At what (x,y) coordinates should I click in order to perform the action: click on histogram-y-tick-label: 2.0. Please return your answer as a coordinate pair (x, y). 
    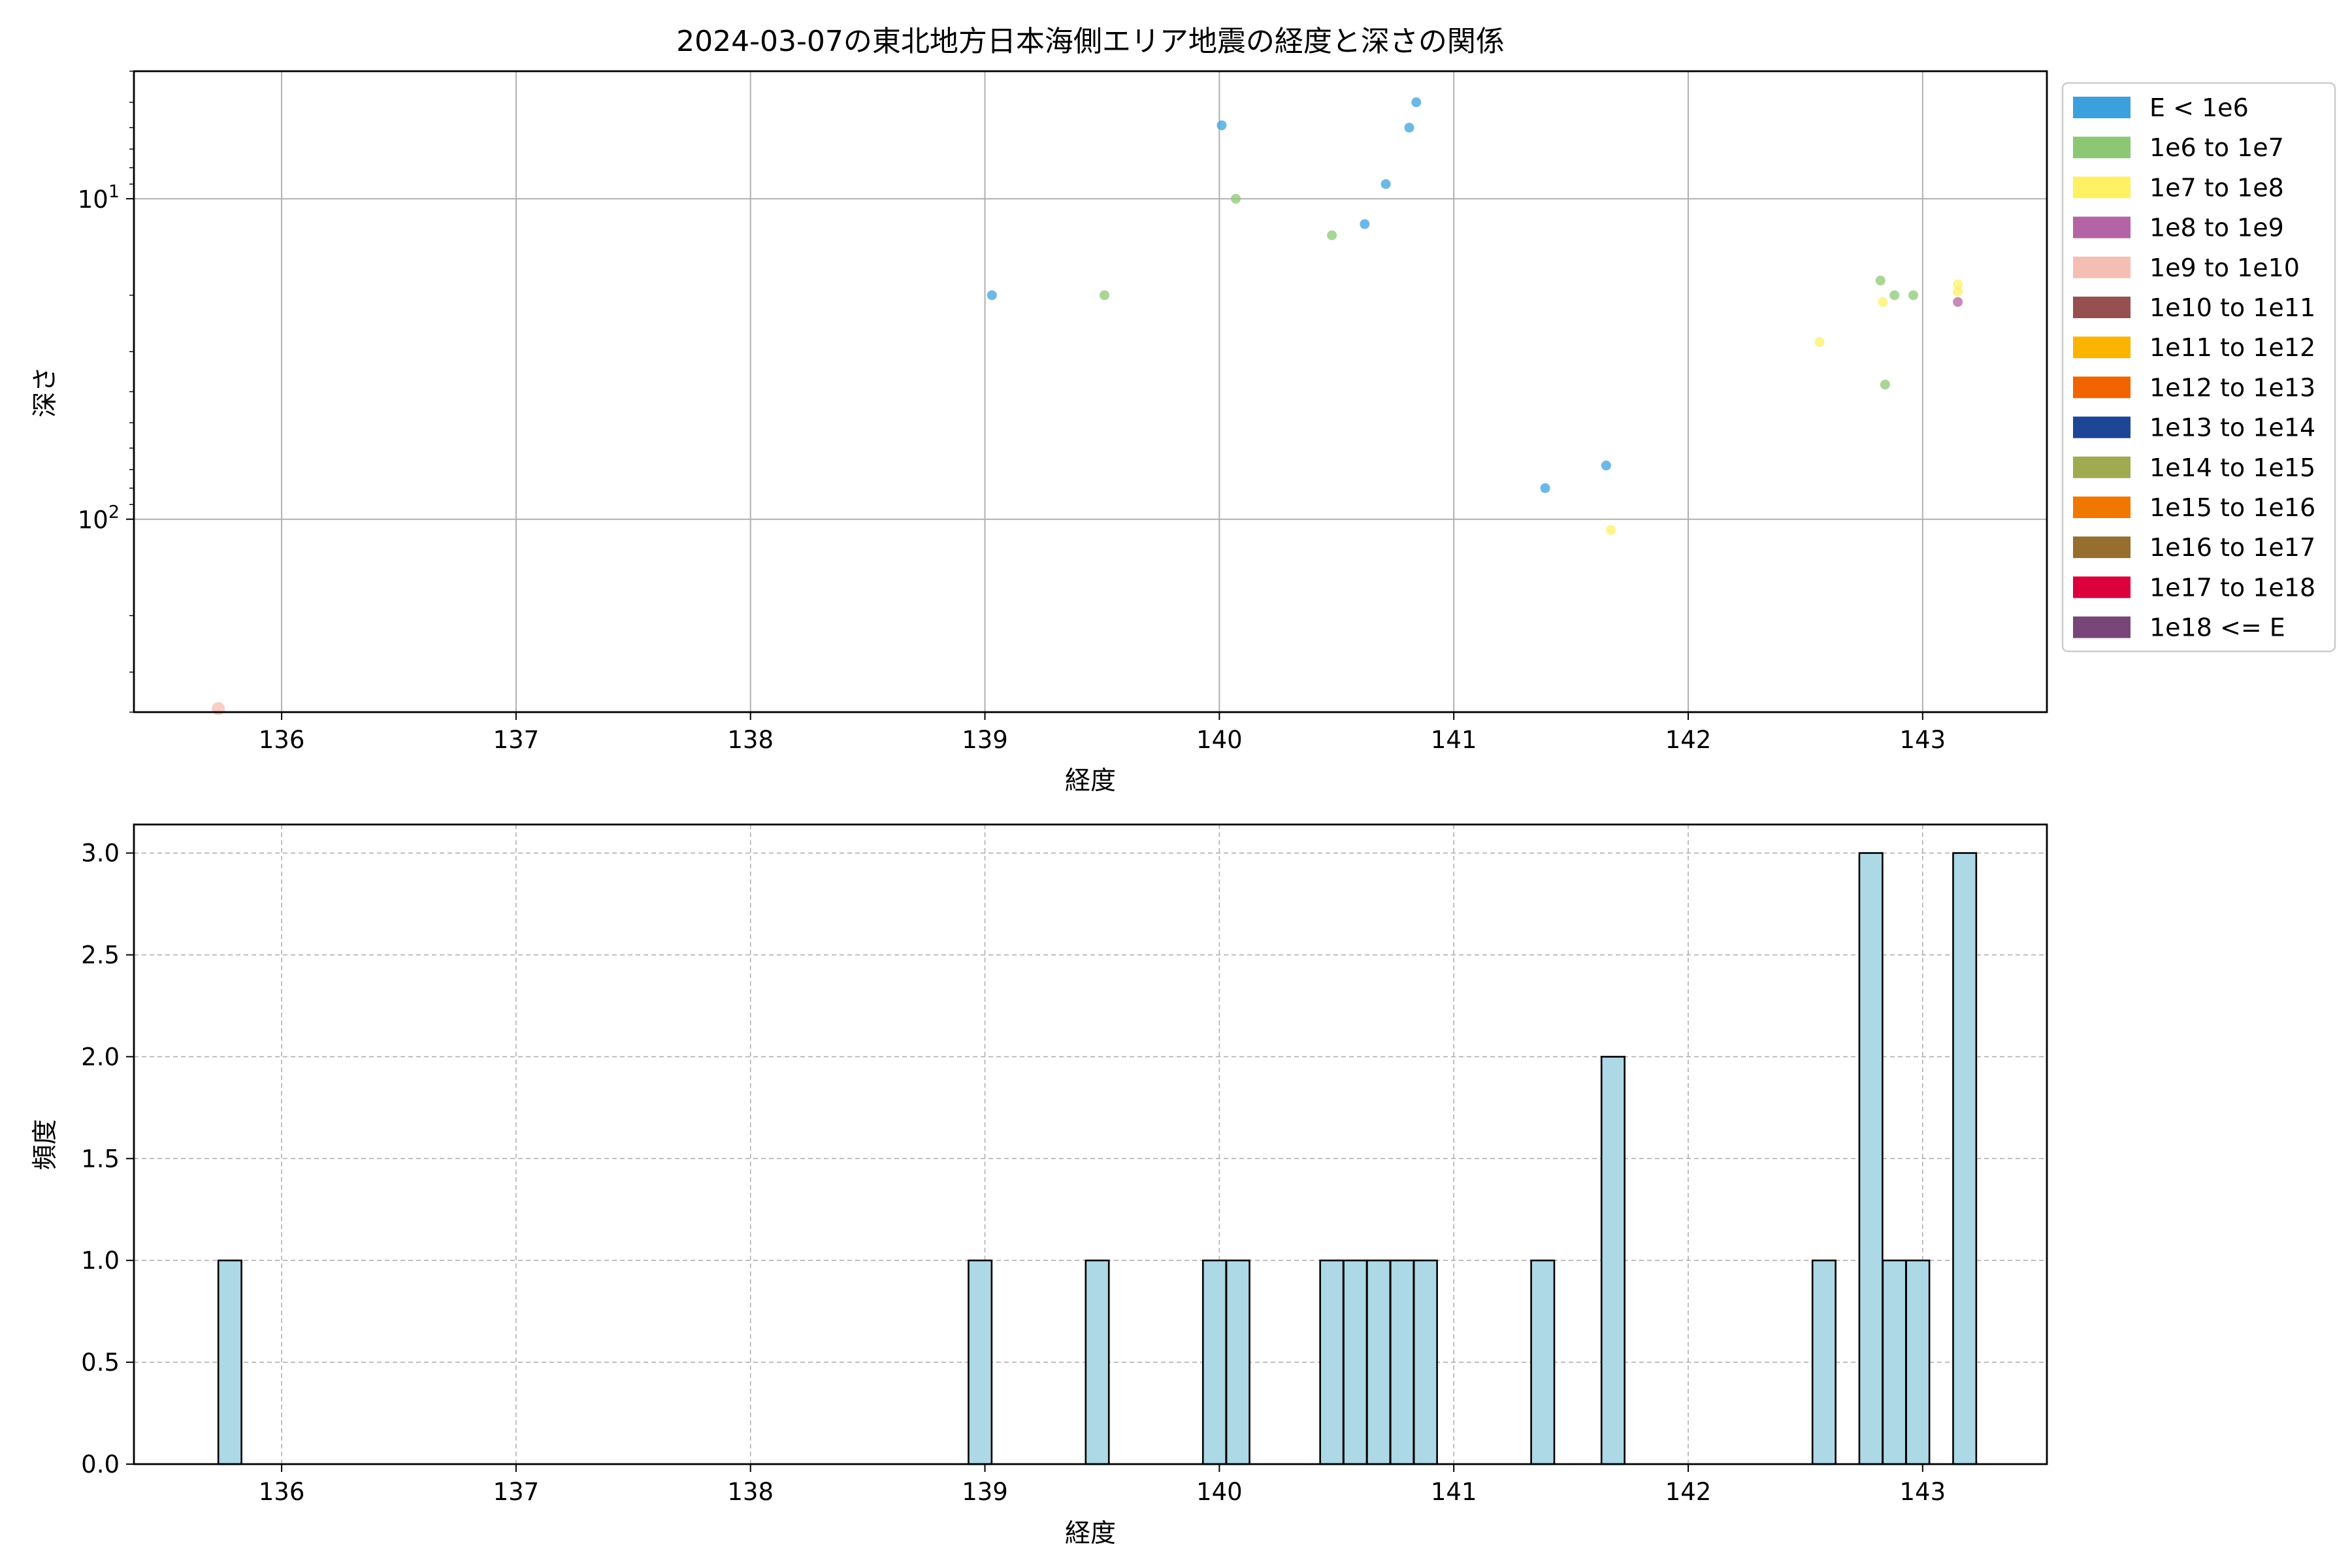
    Looking at the image, I should click on (100, 1057).